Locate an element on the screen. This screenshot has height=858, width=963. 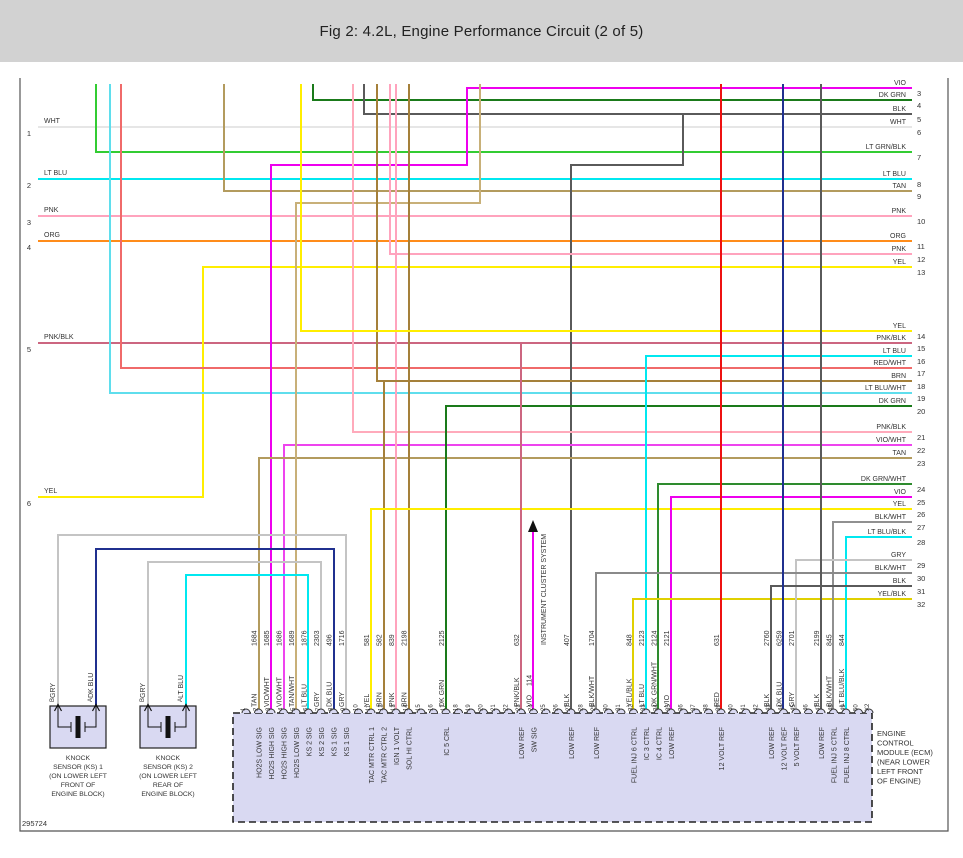
wire-yel-row-26-pin11 is located at coordinates (641, 610).